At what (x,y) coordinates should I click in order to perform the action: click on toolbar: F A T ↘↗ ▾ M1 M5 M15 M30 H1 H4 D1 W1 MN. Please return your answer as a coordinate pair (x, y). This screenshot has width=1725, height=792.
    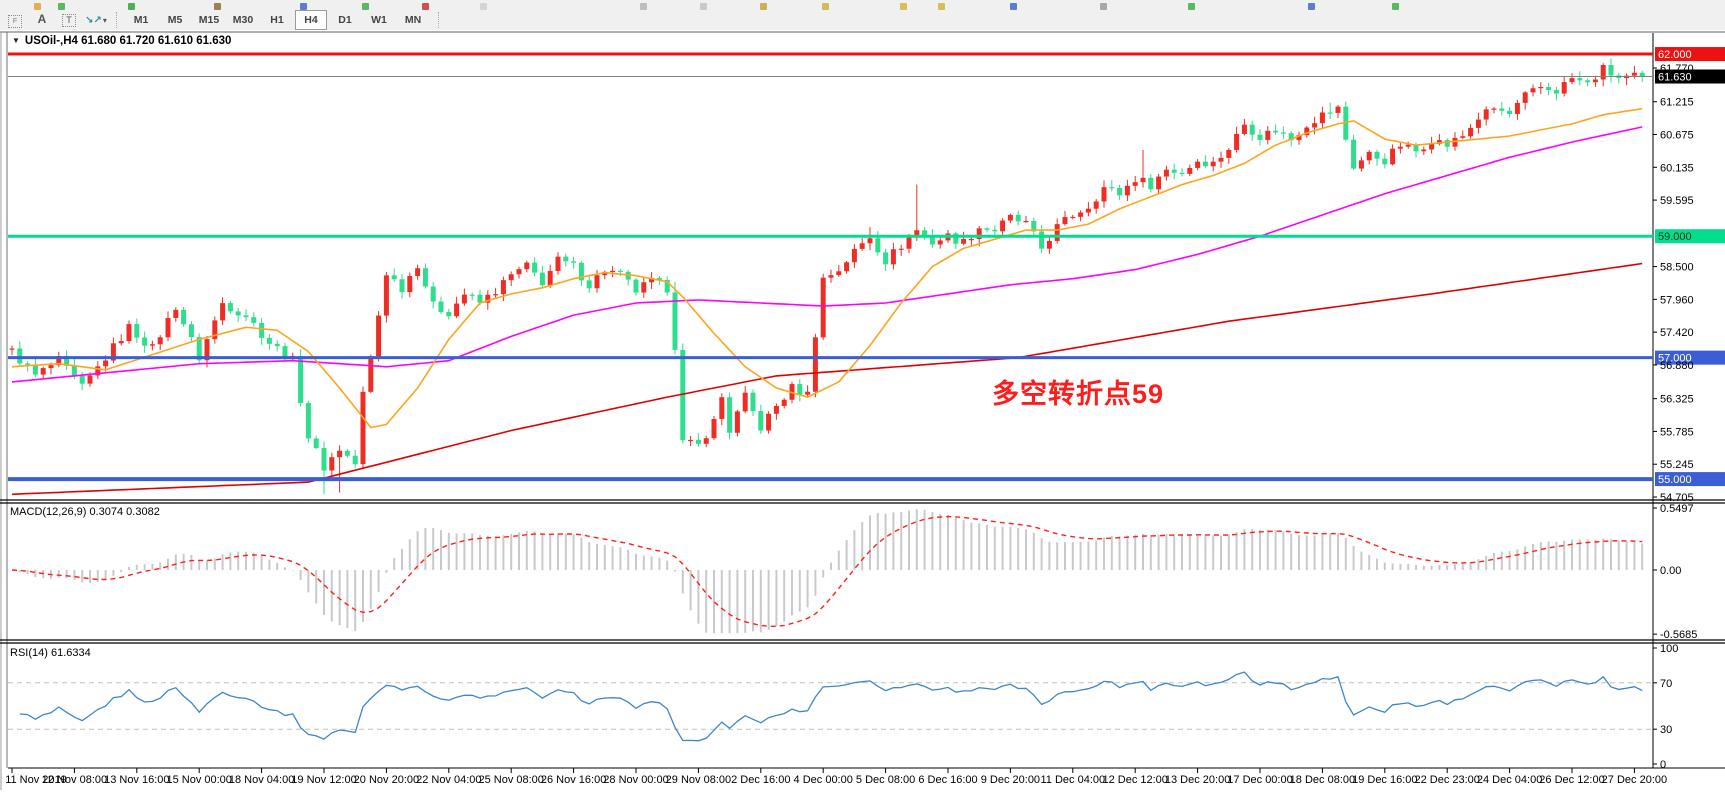
    Looking at the image, I should click on (862, 20).